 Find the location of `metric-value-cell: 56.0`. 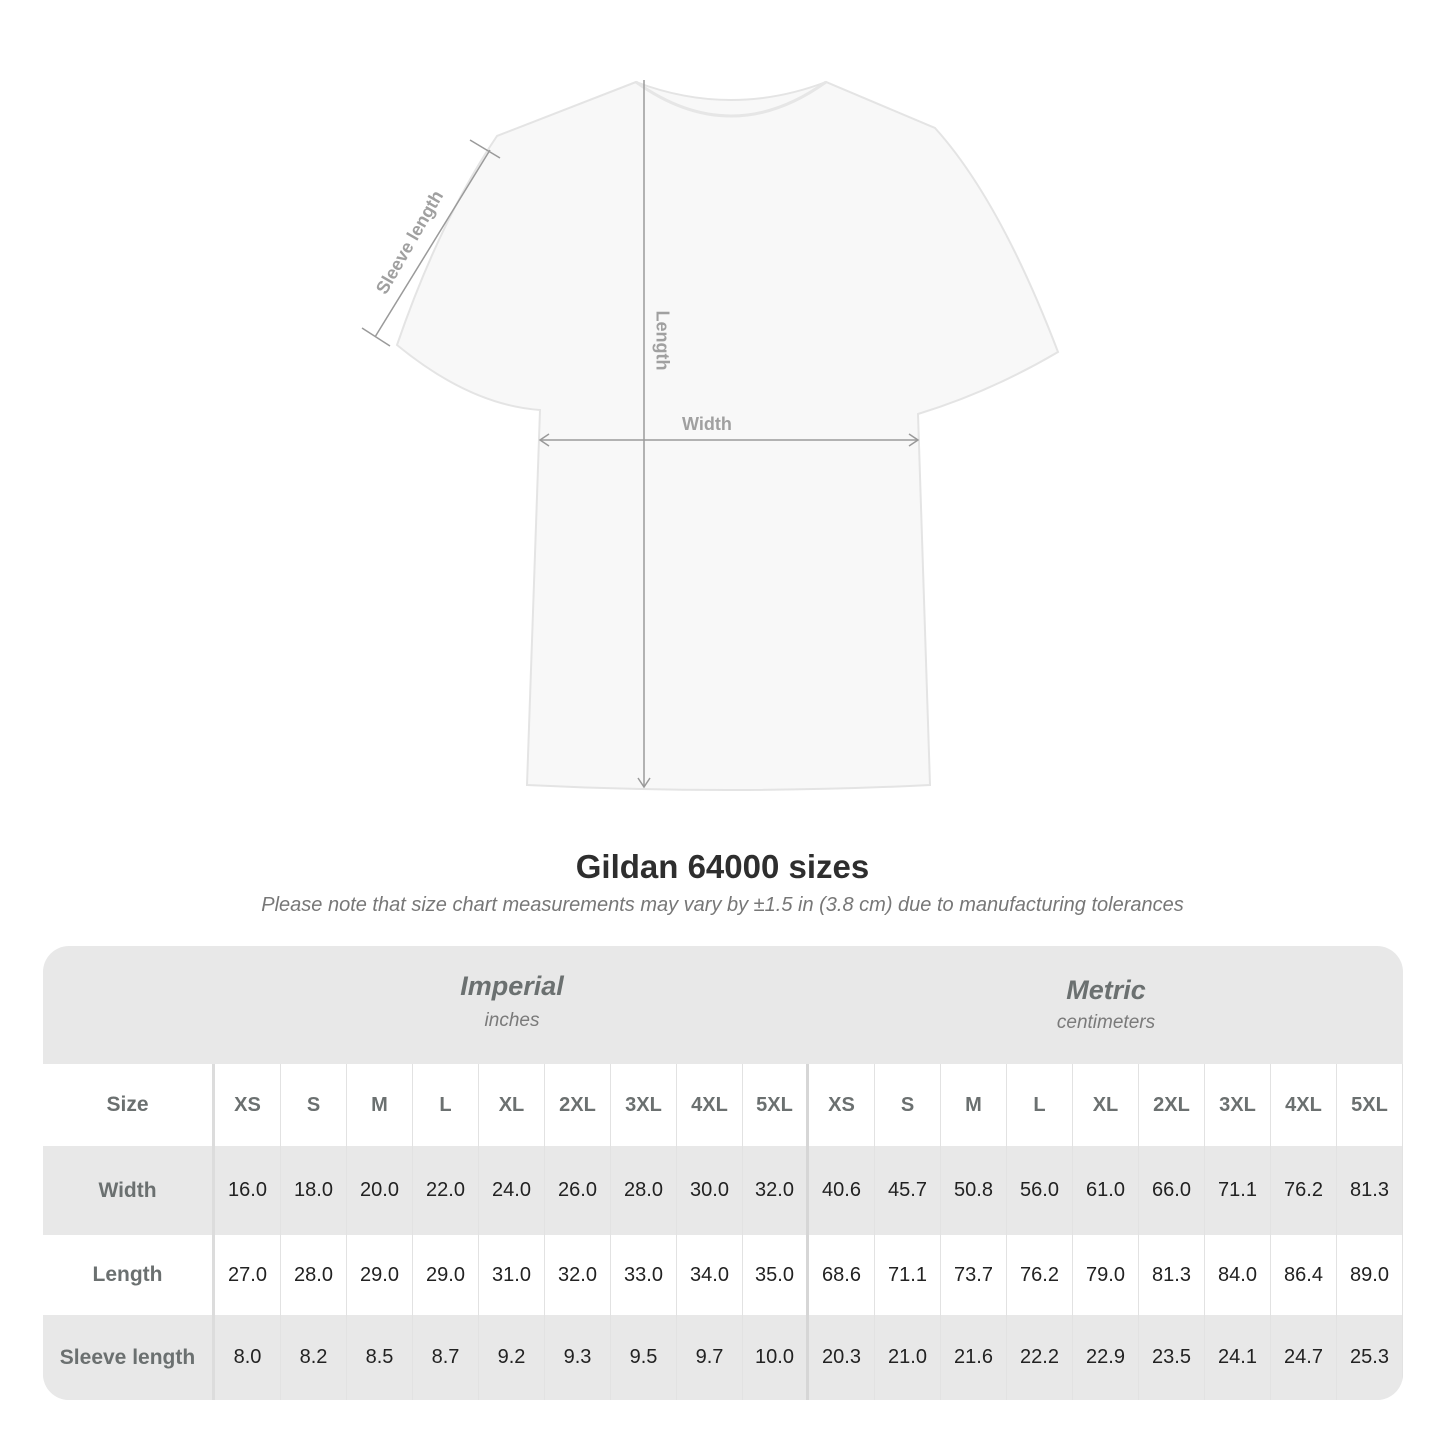

metric-value-cell: 56.0 is located at coordinates (1040, 1190).